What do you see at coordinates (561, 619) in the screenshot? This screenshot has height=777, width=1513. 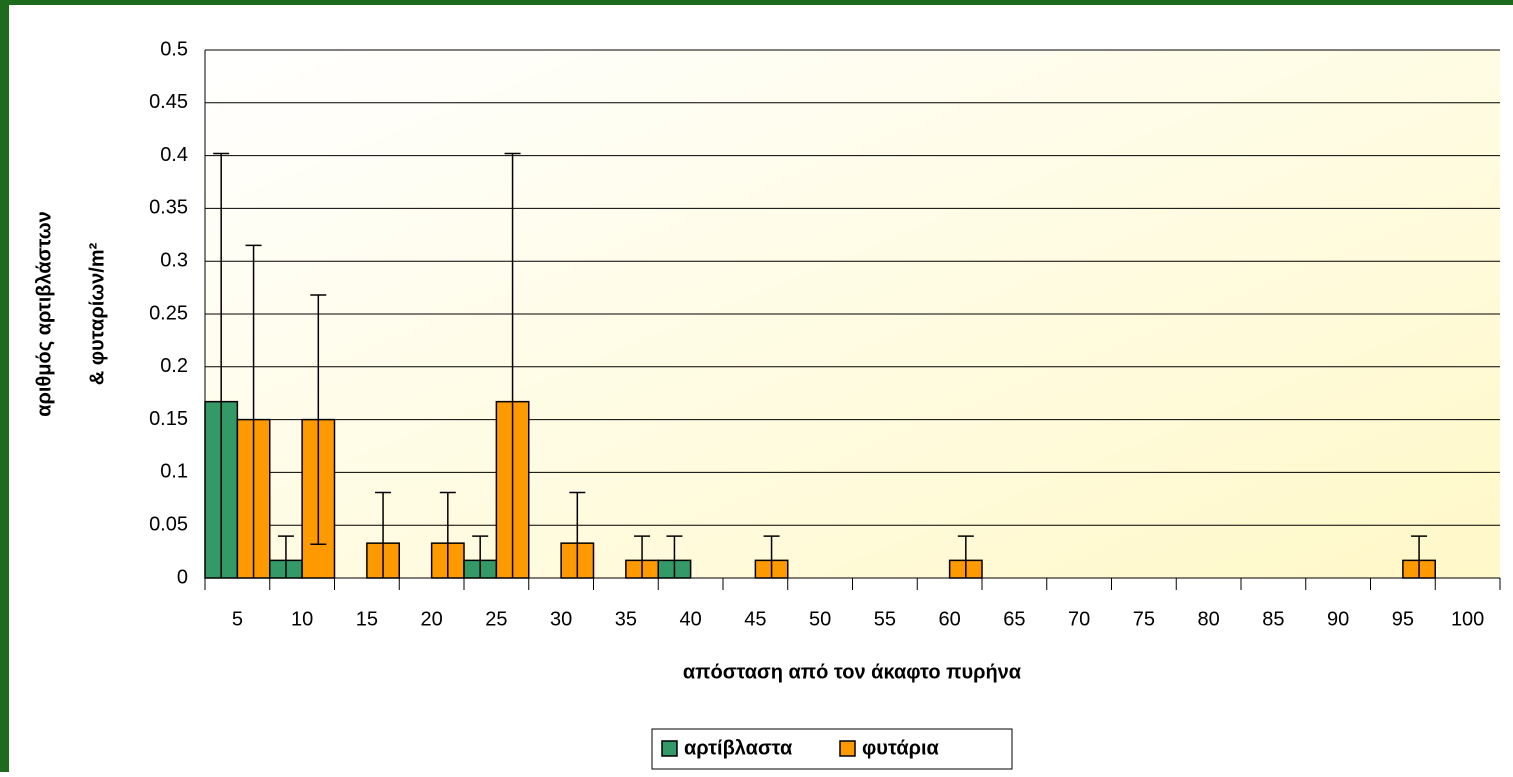 I see `x-tick-label: 30` at bounding box center [561, 619].